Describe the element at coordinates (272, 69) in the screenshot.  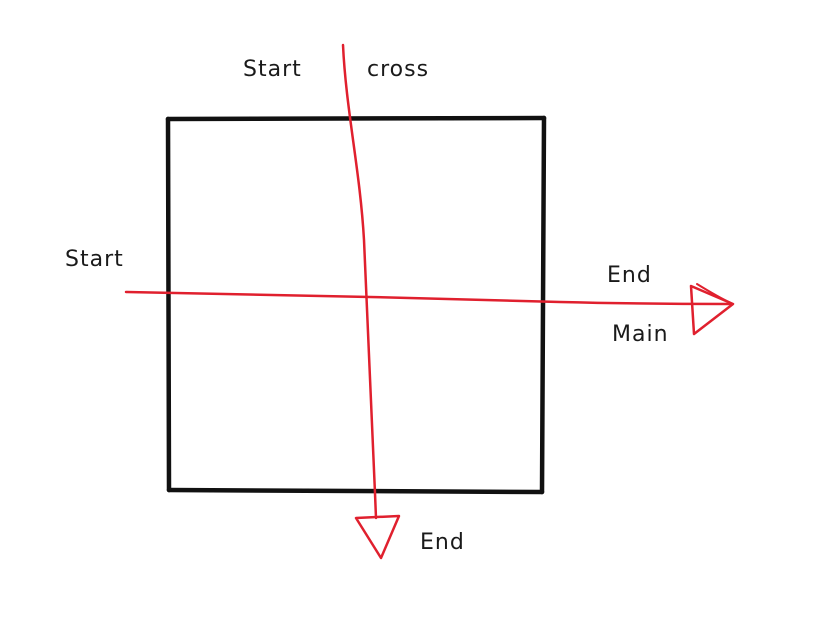
I see `cross-start-label: Start` at that location.